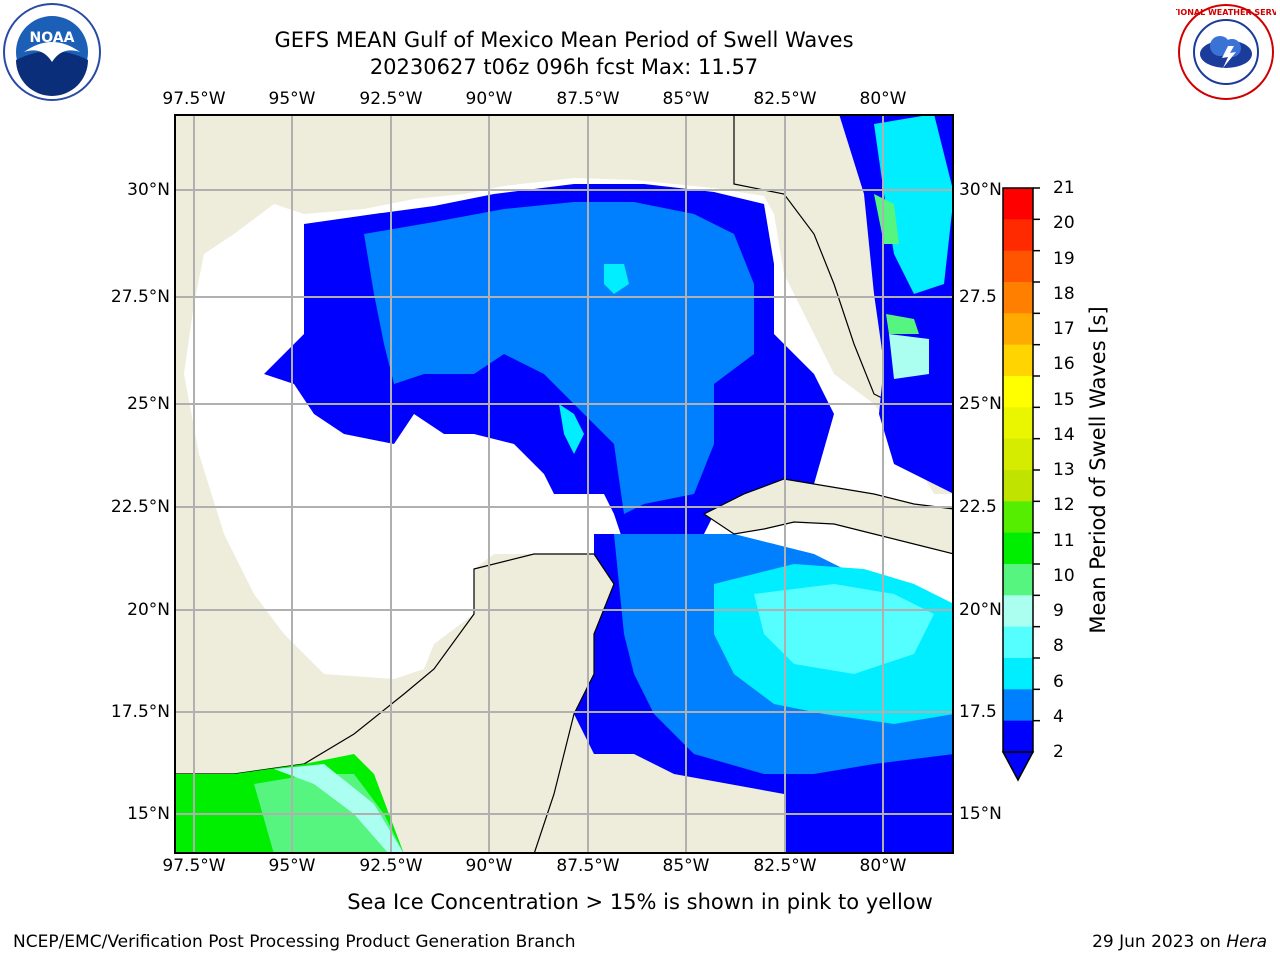 Image resolution: width=1280 pixels, height=960 pixels. I want to click on colorbar-tick-label: 4, so click(1058, 716).